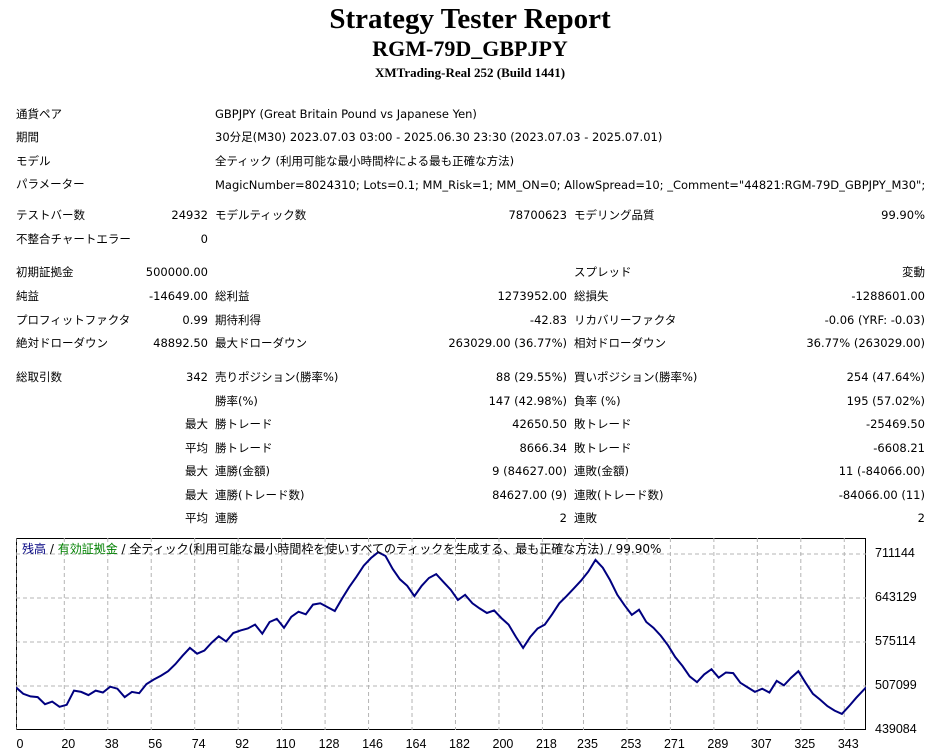 The height and width of the screenshot is (754, 940). Describe the element at coordinates (587, 744) in the screenshot. I see `x-tick-label: 235` at that location.